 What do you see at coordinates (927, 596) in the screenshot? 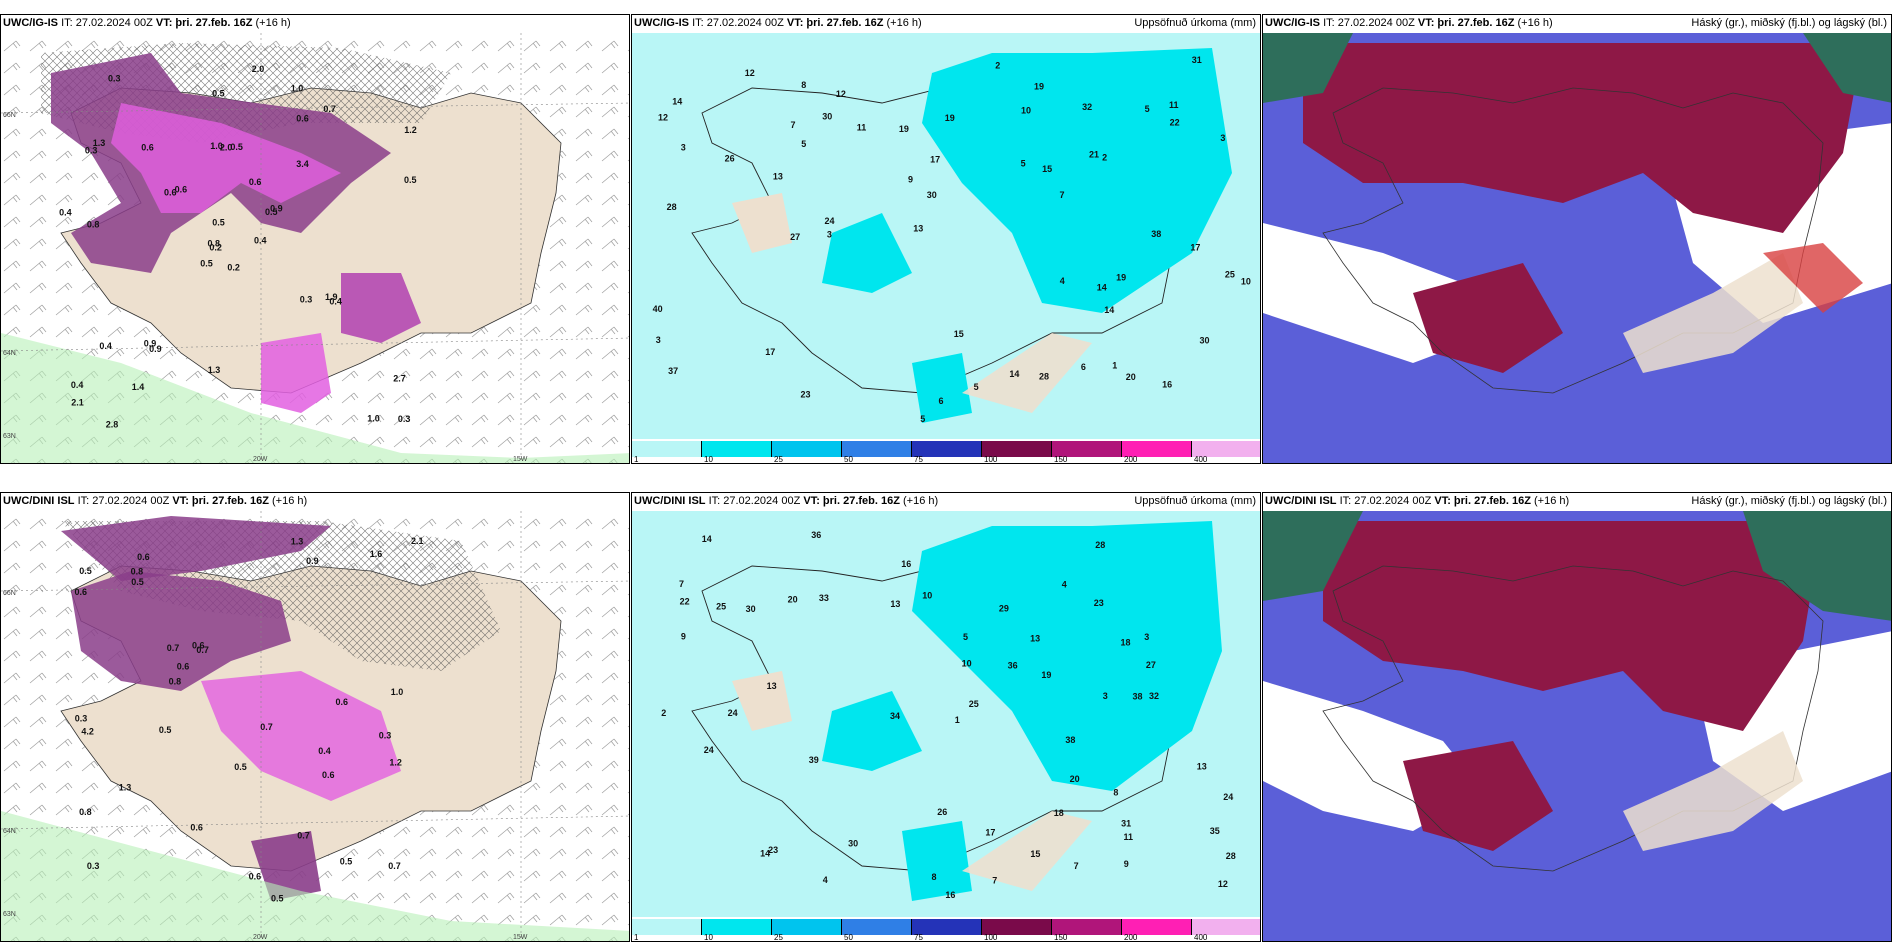
I see `map-value-label: 10` at bounding box center [927, 596].